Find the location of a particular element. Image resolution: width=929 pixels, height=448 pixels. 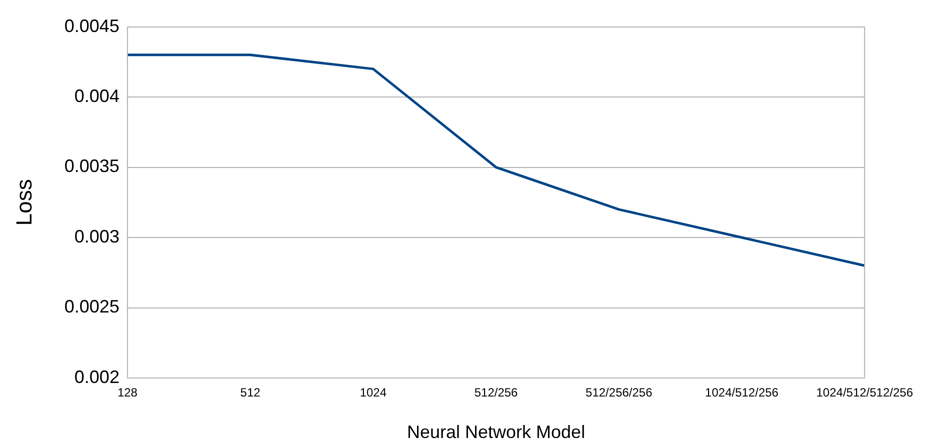

x-tick-label: 1024/512/512/256 is located at coordinates (865, 393).